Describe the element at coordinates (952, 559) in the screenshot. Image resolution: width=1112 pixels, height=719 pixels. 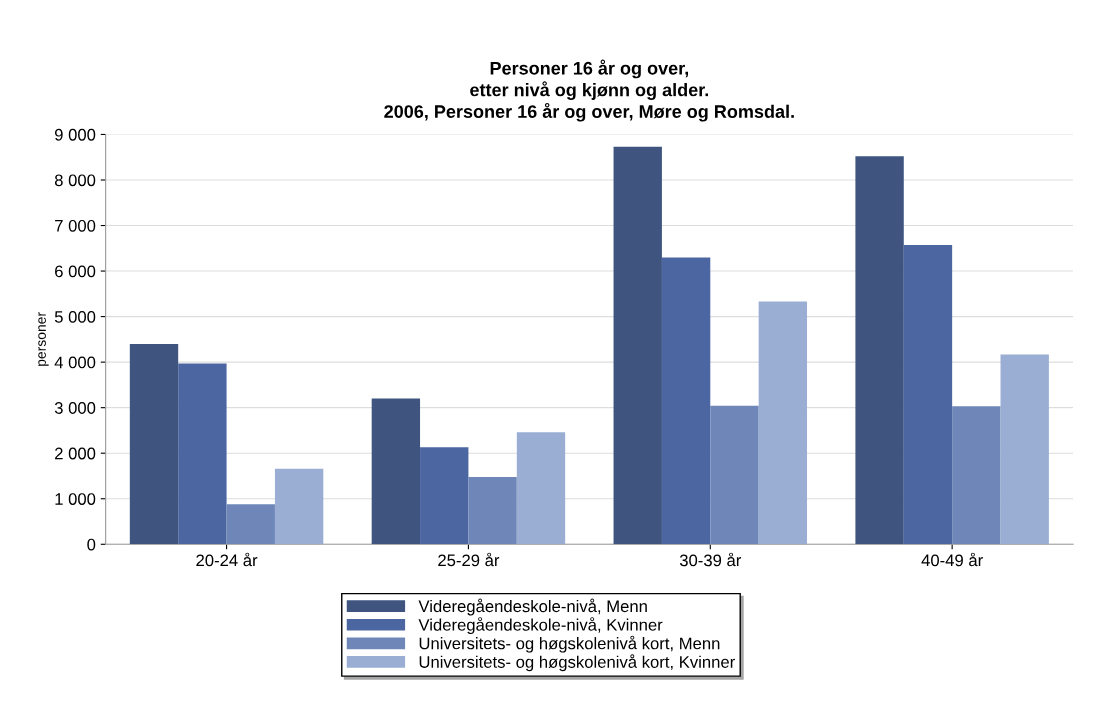
I see `x-tick-label: 40-49 år` at that location.